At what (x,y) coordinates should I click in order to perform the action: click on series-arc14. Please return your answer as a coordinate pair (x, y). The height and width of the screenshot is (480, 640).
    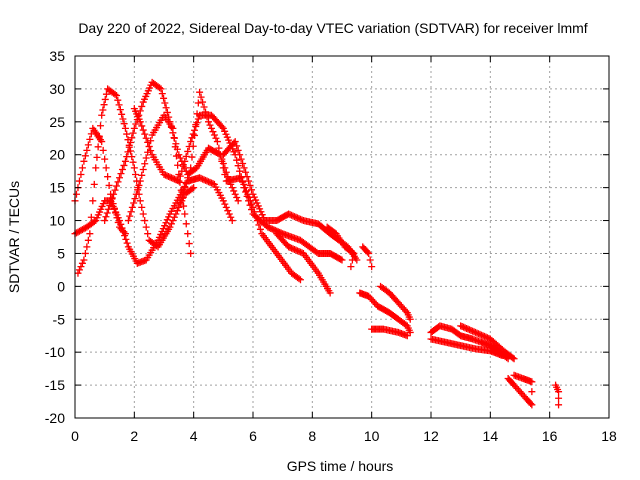
    Looking at the image, I should click on (389, 332).